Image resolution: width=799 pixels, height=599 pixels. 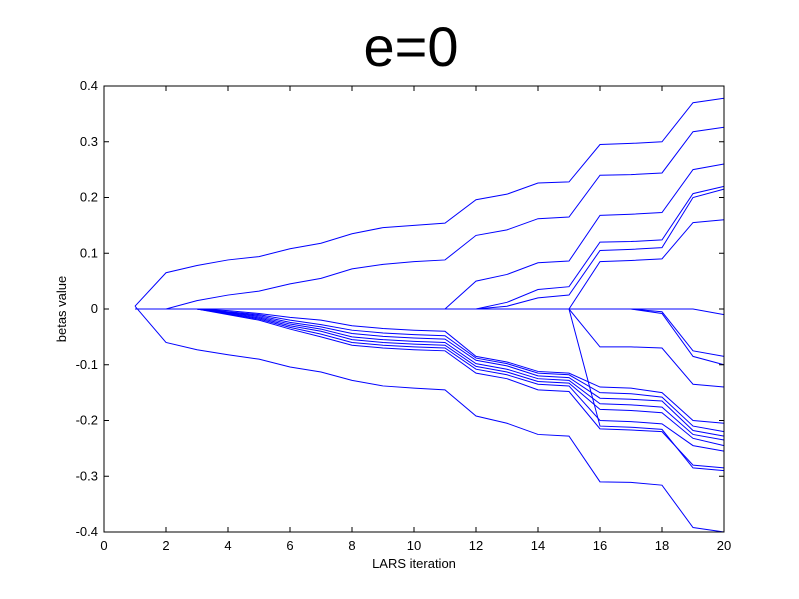 What do you see at coordinates (476, 545) in the screenshot?
I see `x-tick-label: 12` at bounding box center [476, 545].